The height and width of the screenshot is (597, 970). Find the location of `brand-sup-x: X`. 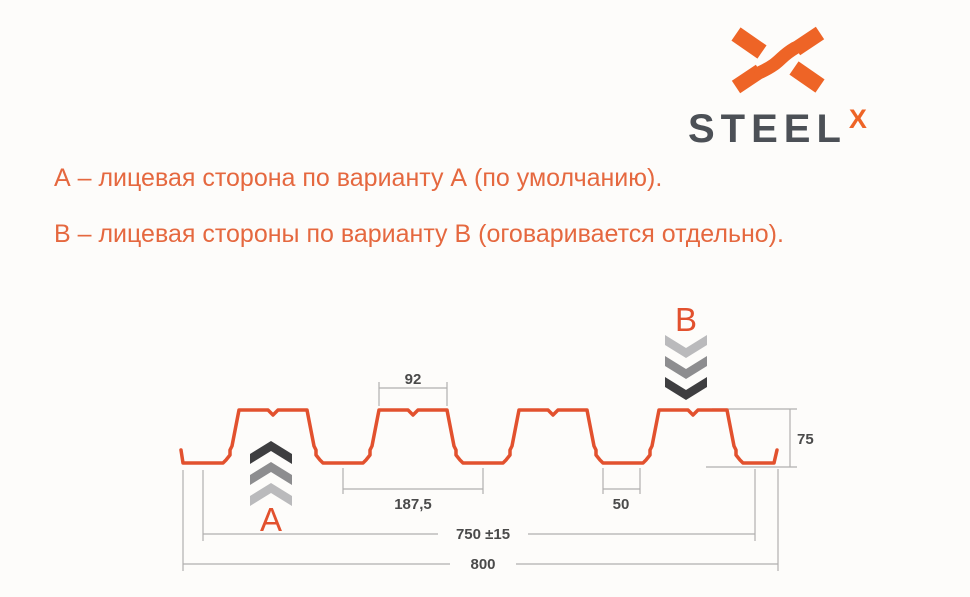

brand-sup-x: X is located at coordinates (857, 119).